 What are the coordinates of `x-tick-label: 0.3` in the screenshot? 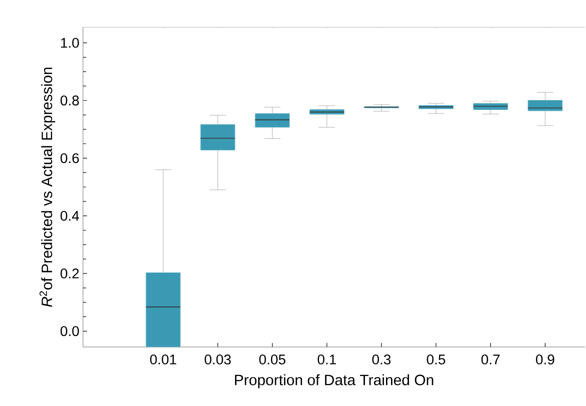 It's located at (381, 359).